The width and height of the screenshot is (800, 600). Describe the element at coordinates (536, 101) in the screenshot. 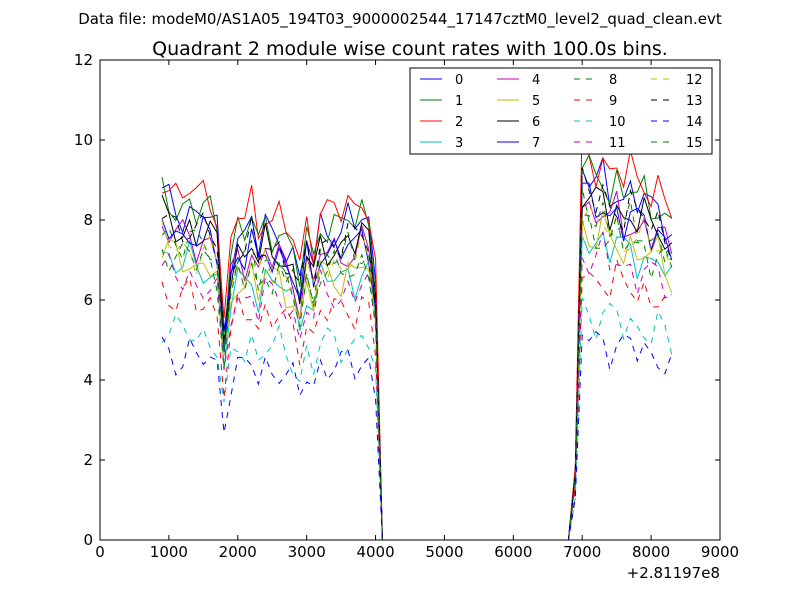

I see `legend-label-5: 5` at that location.